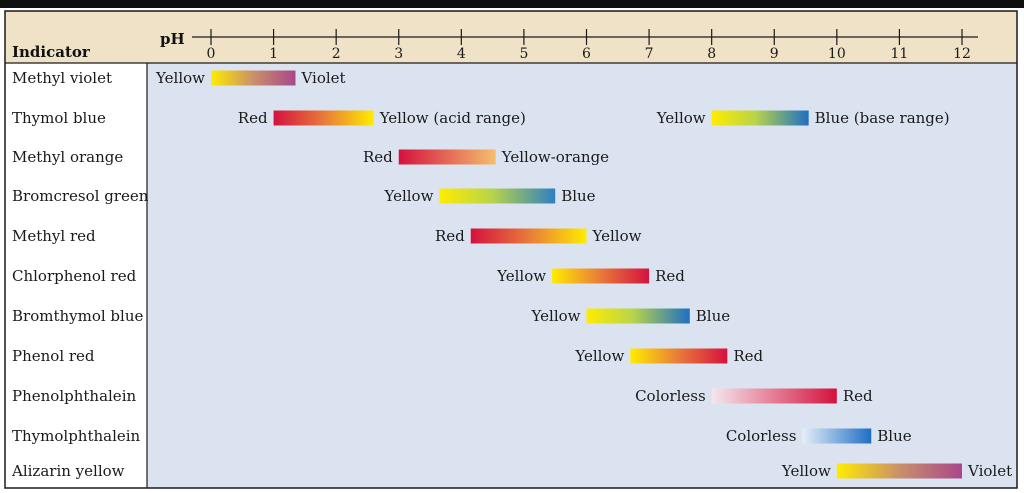 This screenshot has height=493, width=1024. I want to click on indicator-row: Methyl orange Red Yellow-orange, so click(310, 157).